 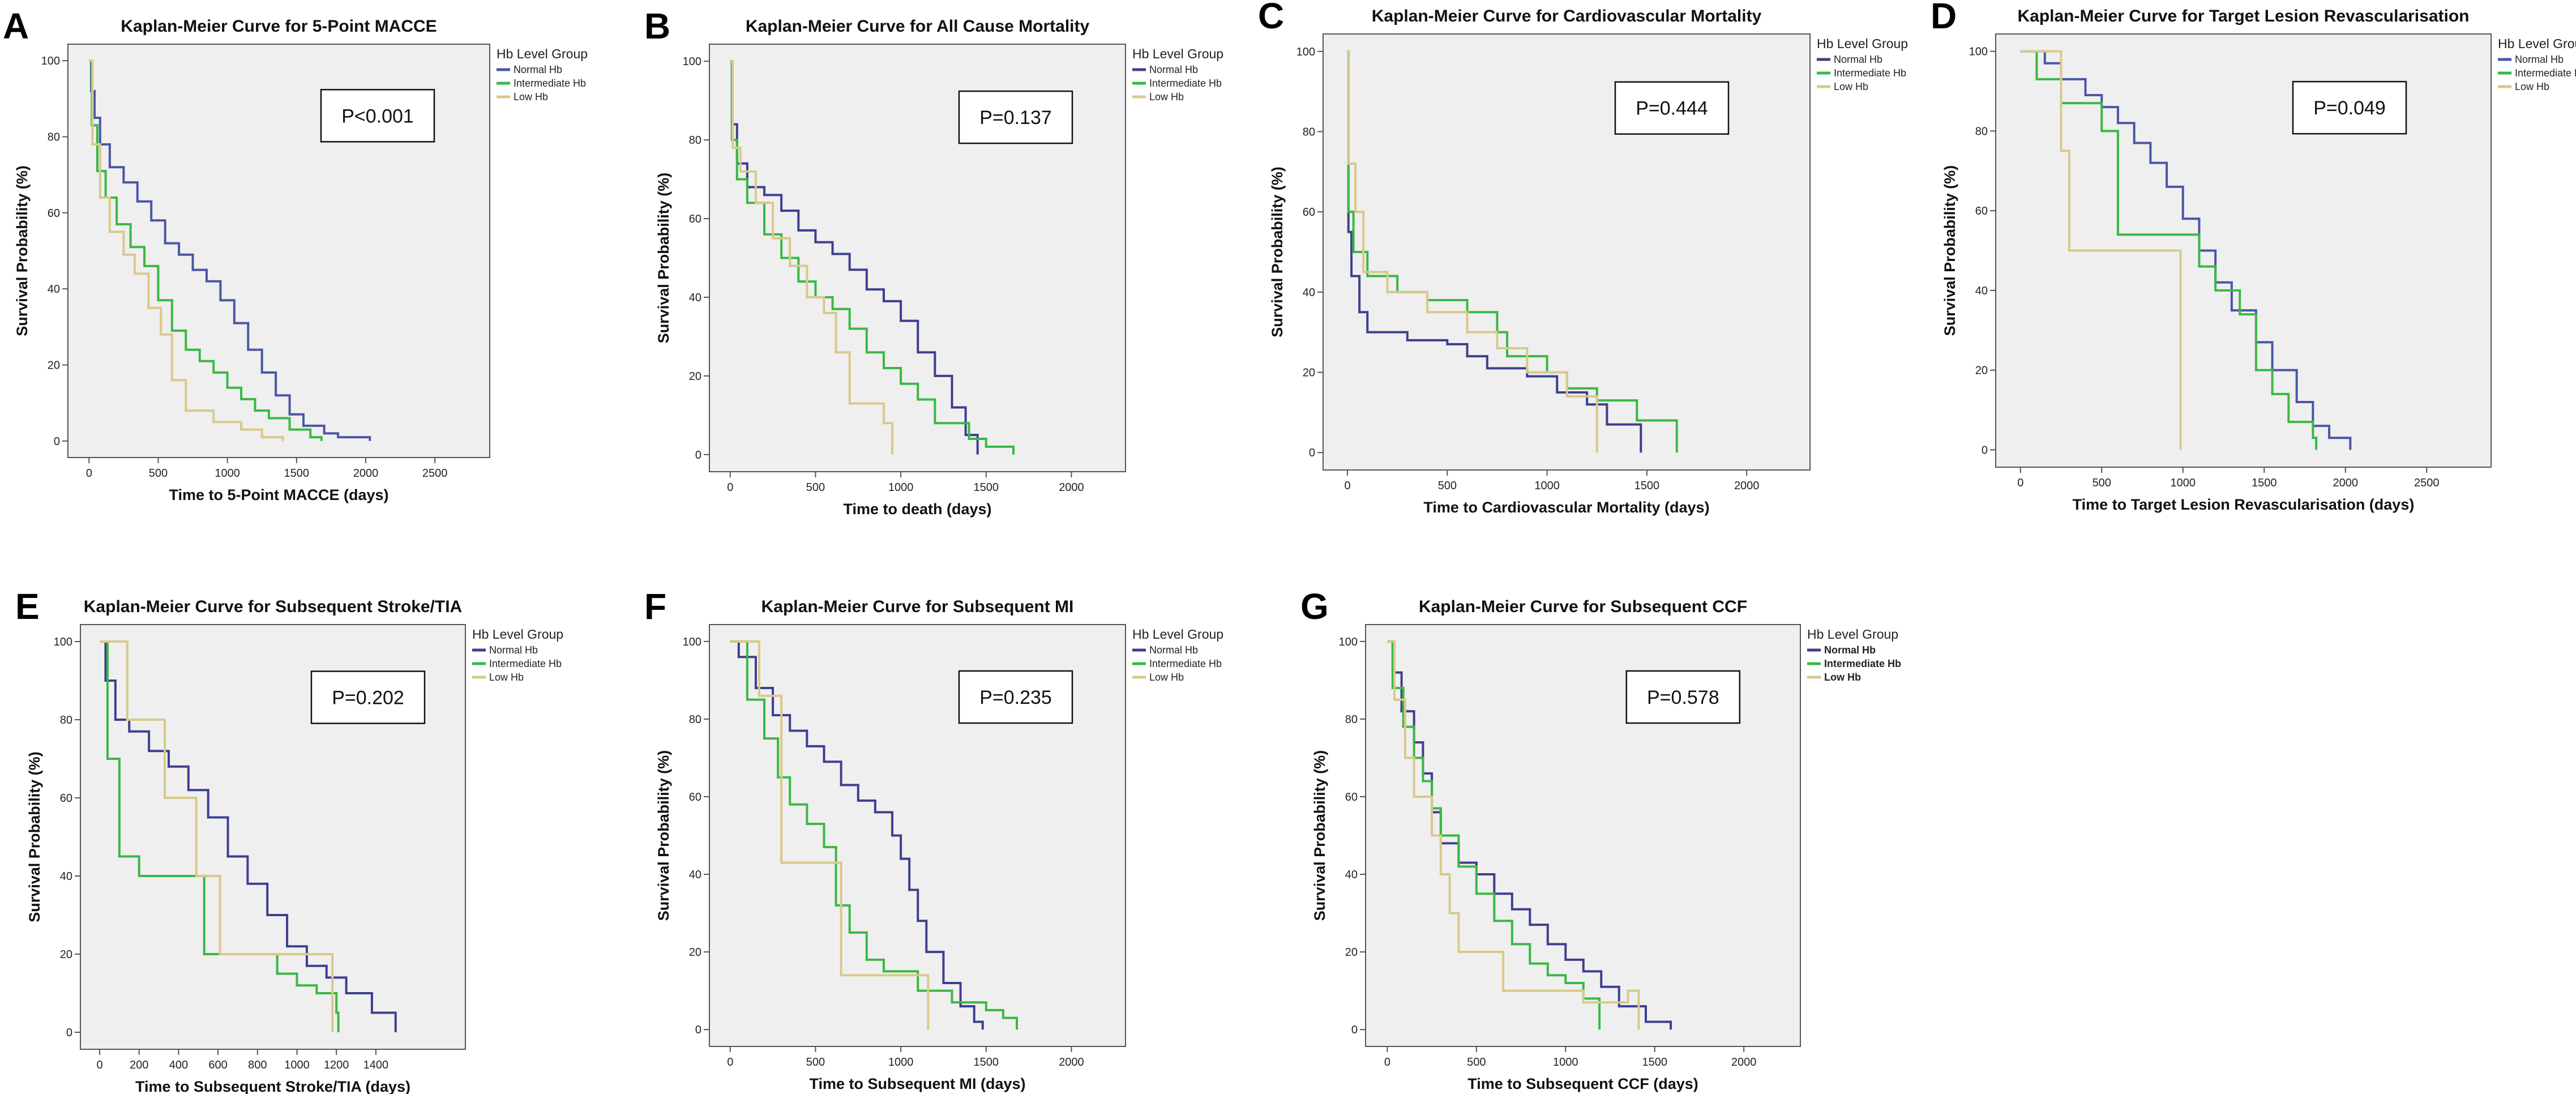 What do you see at coordinates (917, 1083) in the screenshot?
I see `x-axis-title: Time to Subsequent MI (days)` at bounding box center [917, 1083].